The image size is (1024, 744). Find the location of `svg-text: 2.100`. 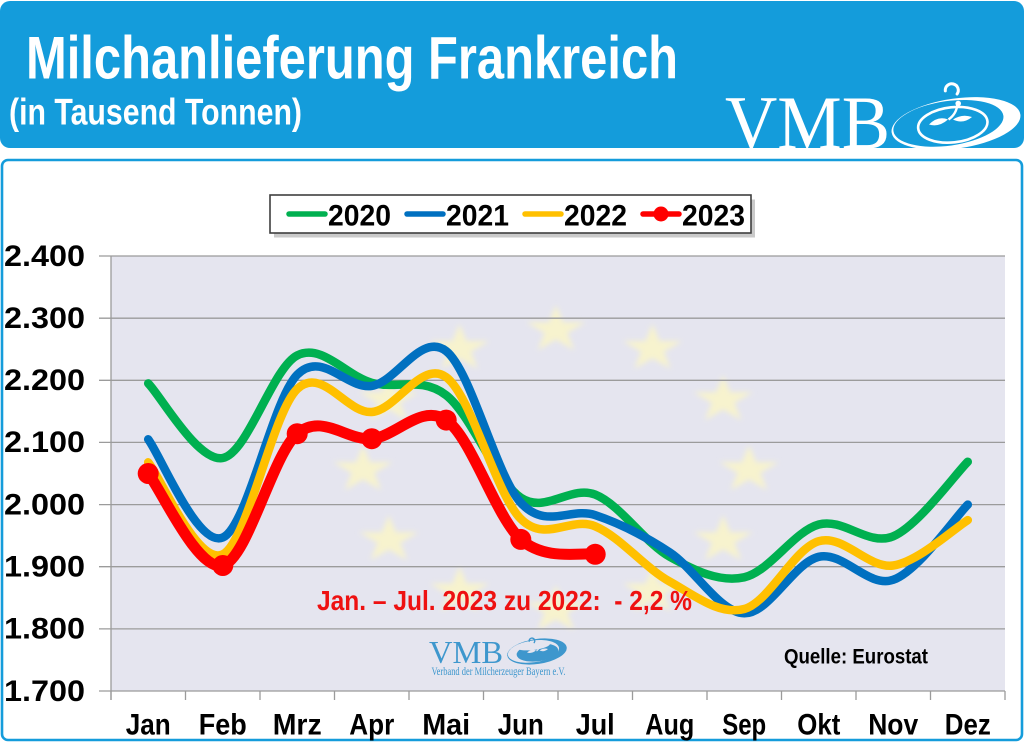

svg-text: 2.100 is located at coordinates (44, 442).